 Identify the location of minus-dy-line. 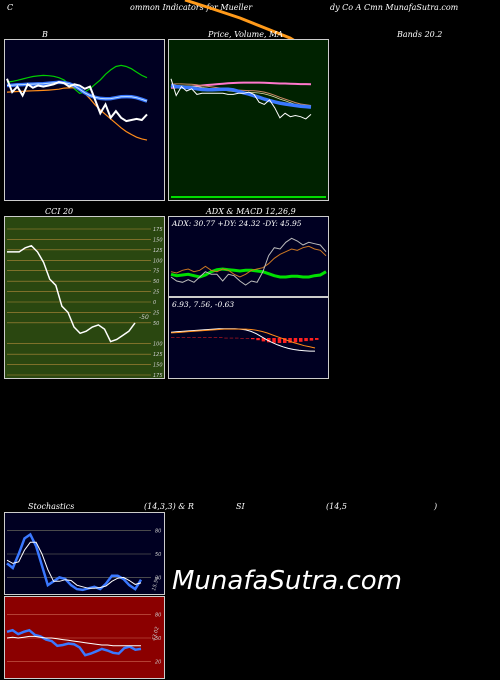
(248, 261).